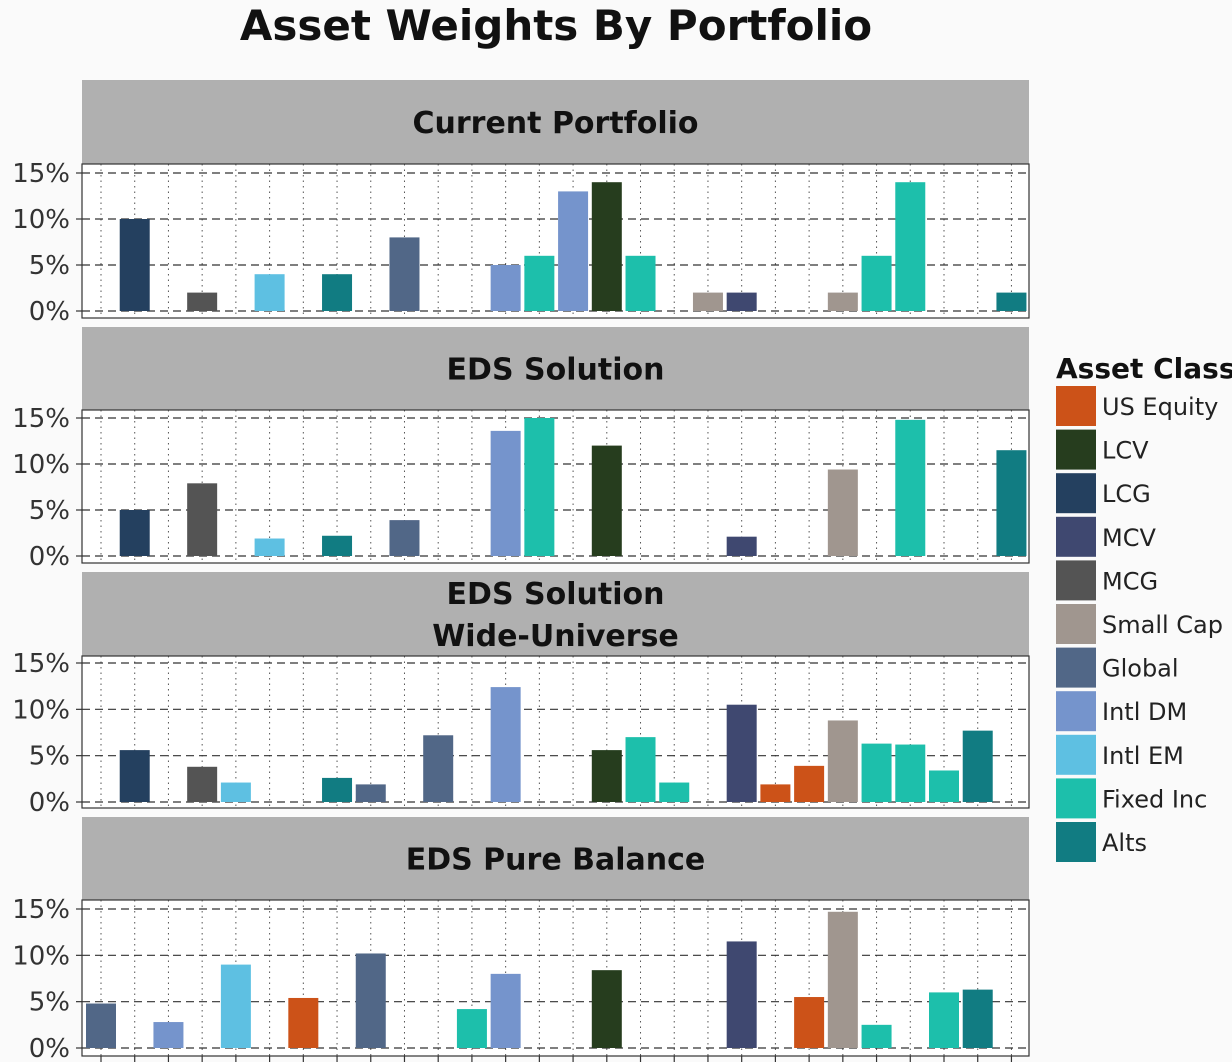 The height and width of the screenshot is (1062, 1232). I want to click on plot-area, so click(555, 486).